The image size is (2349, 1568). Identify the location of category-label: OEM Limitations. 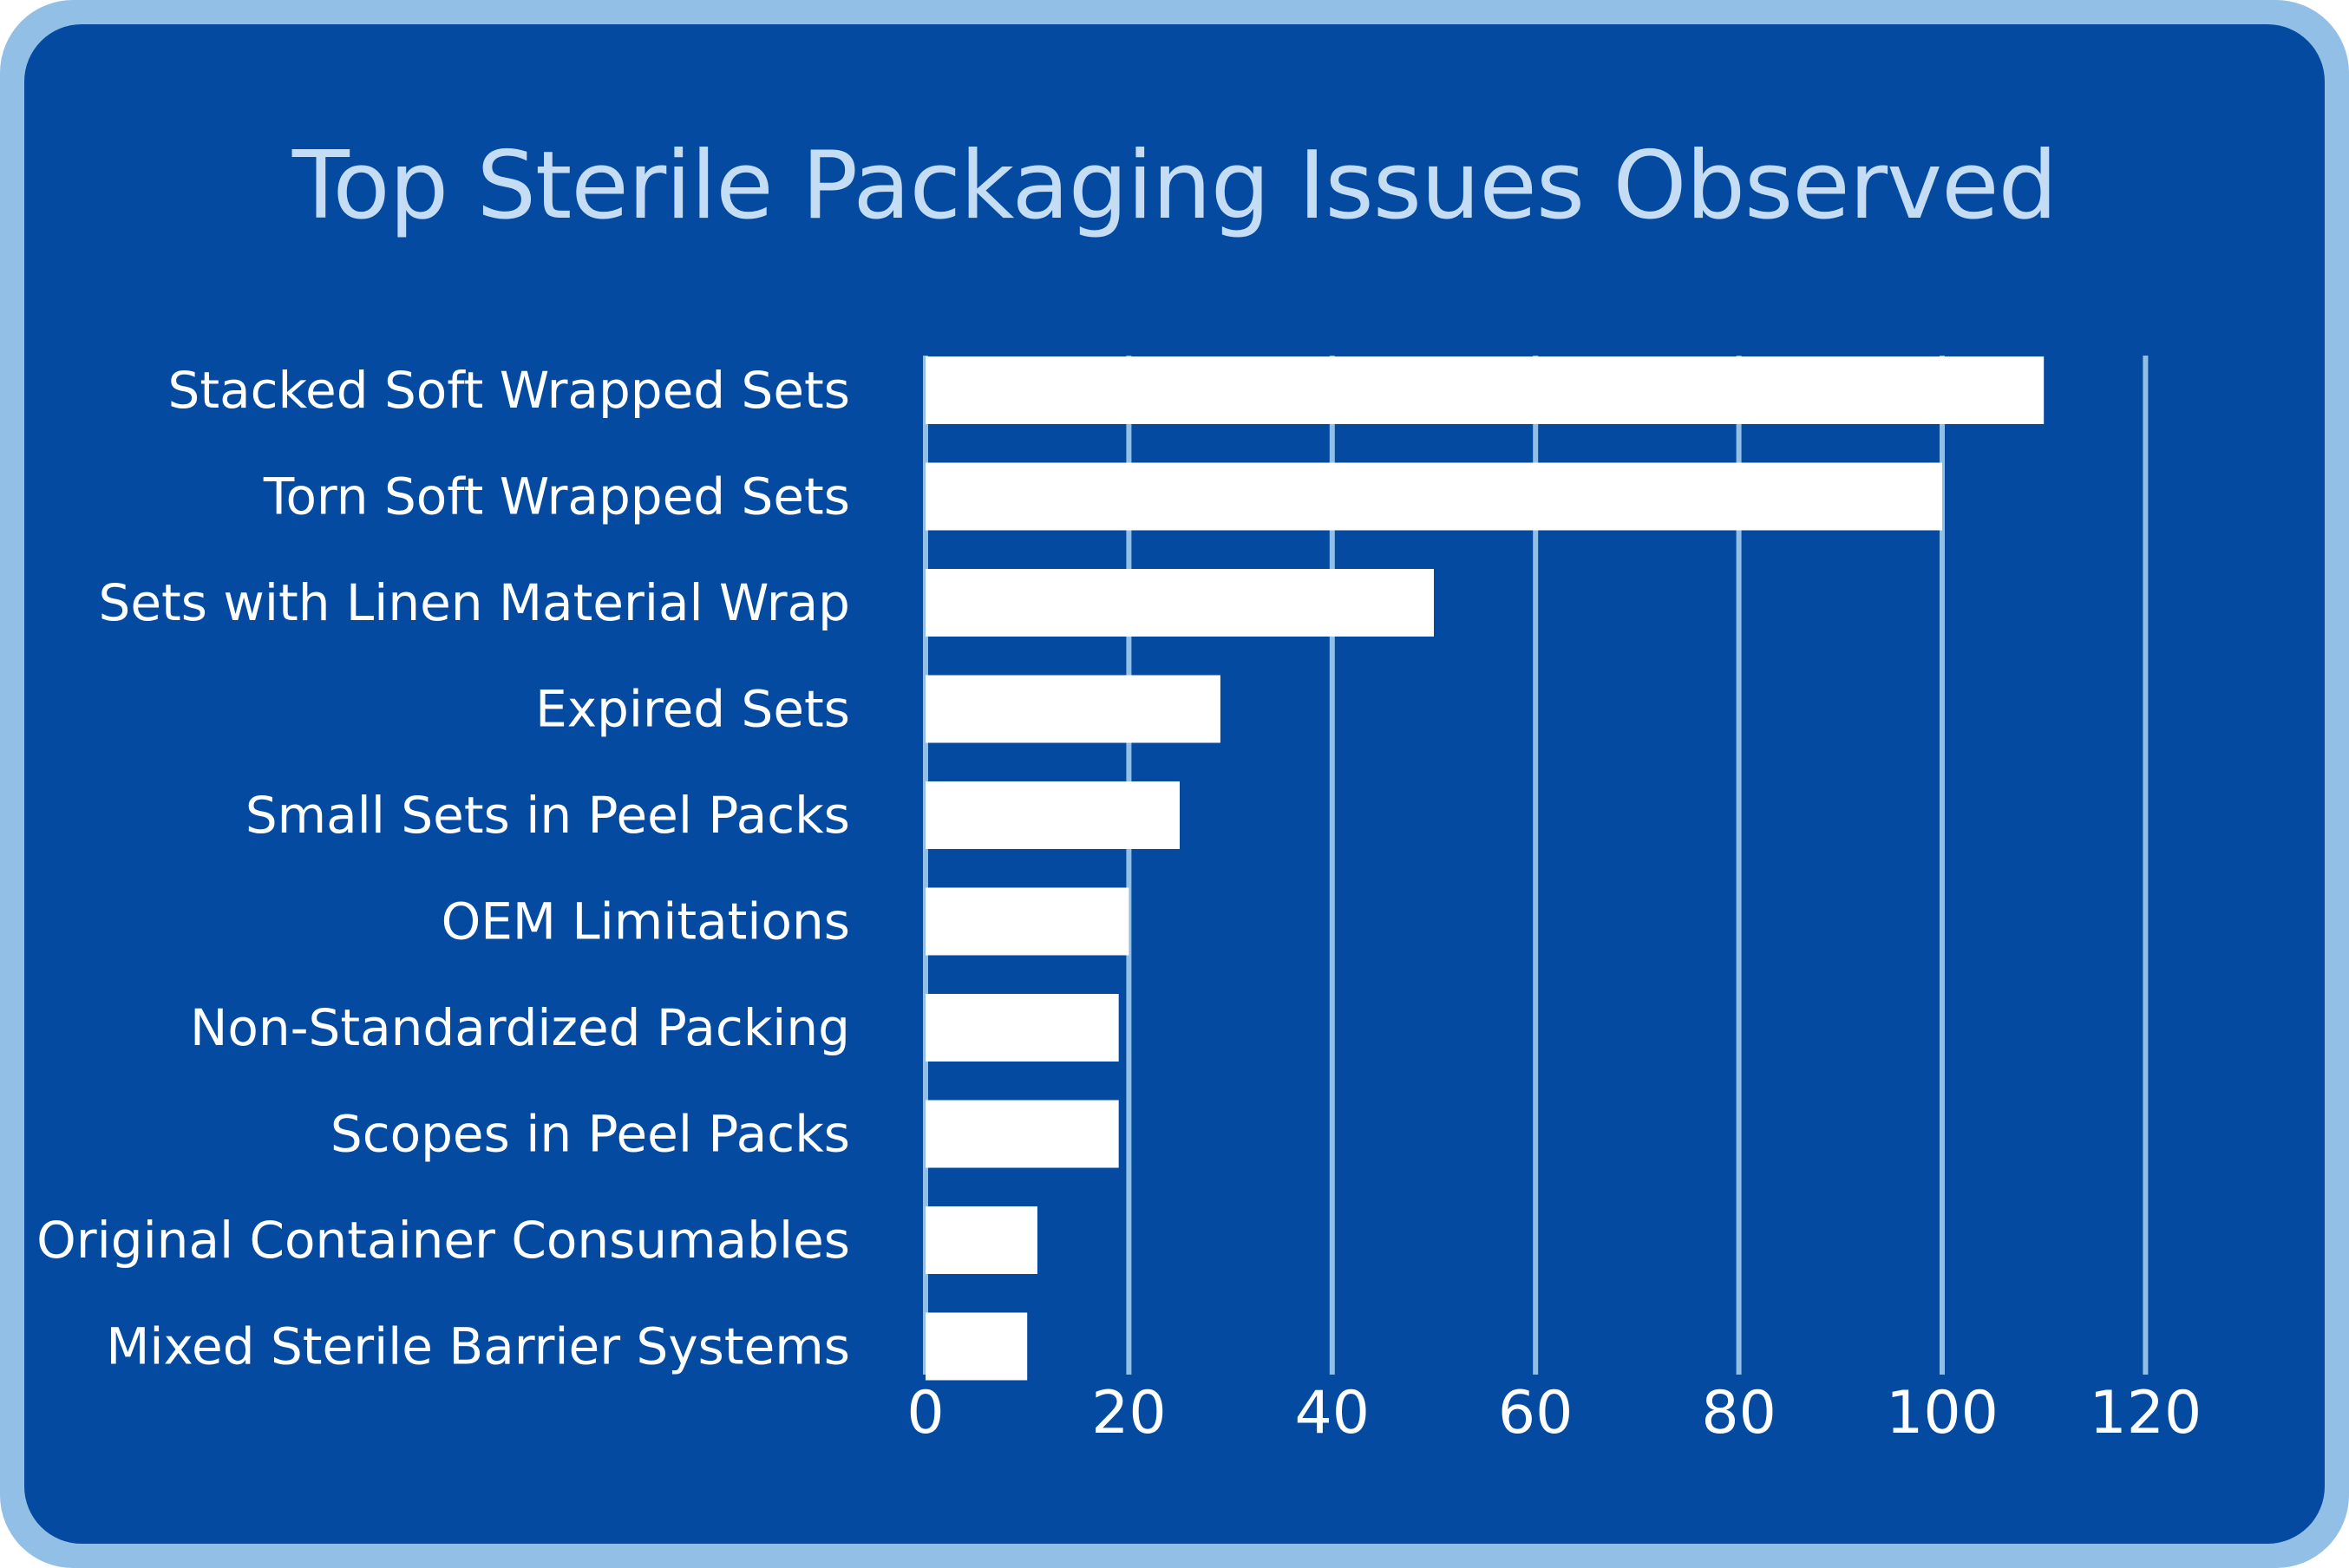
(646, 922).